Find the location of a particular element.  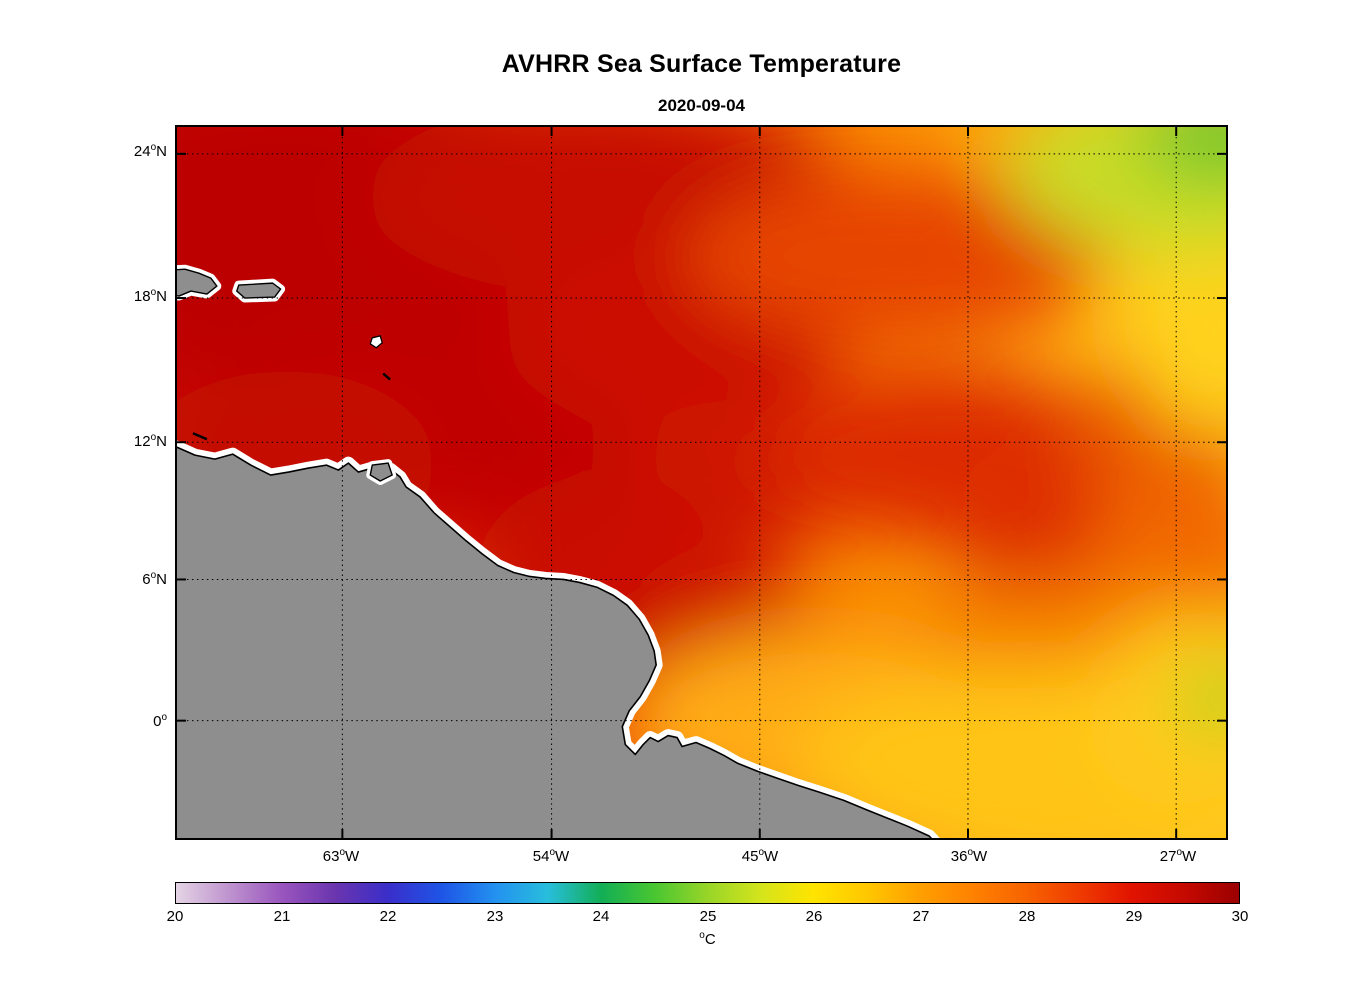

island-trinidad is located at coordinates (381, 472).